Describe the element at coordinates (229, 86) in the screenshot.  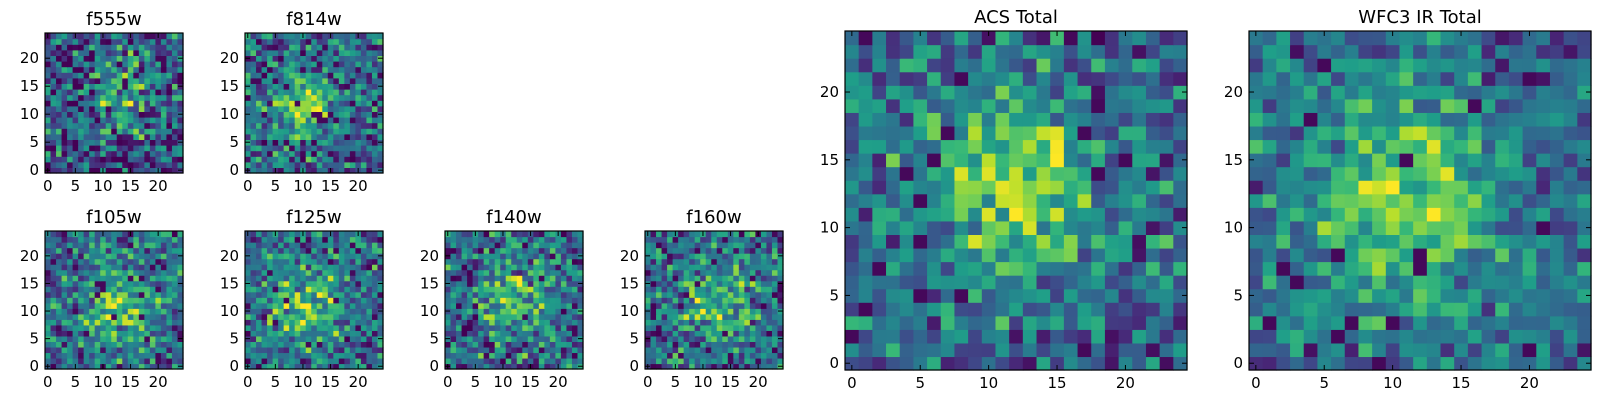
I see `y-tick-label: 15` at that location.